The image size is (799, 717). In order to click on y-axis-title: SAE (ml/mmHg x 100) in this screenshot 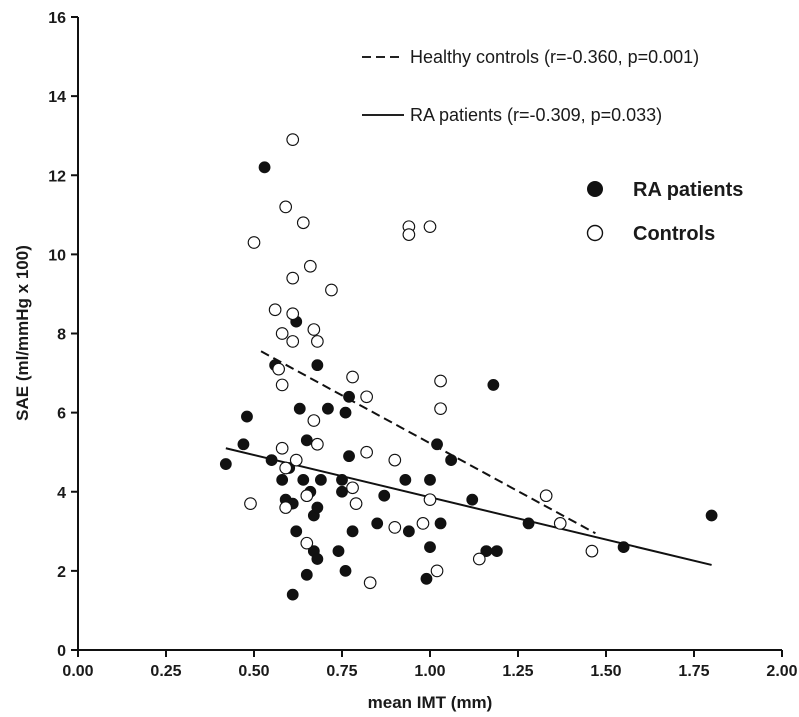, I will do `click(22, 333)`.